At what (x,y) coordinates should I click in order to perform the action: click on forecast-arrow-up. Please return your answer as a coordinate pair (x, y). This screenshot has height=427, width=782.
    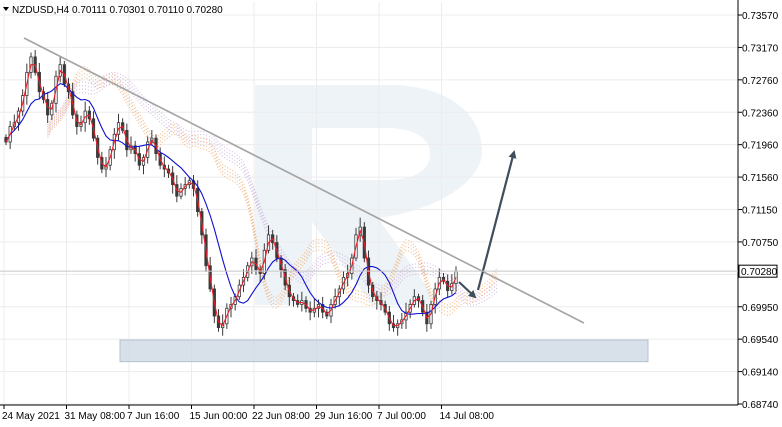
    Looking at the image, I should click on (496, 220).